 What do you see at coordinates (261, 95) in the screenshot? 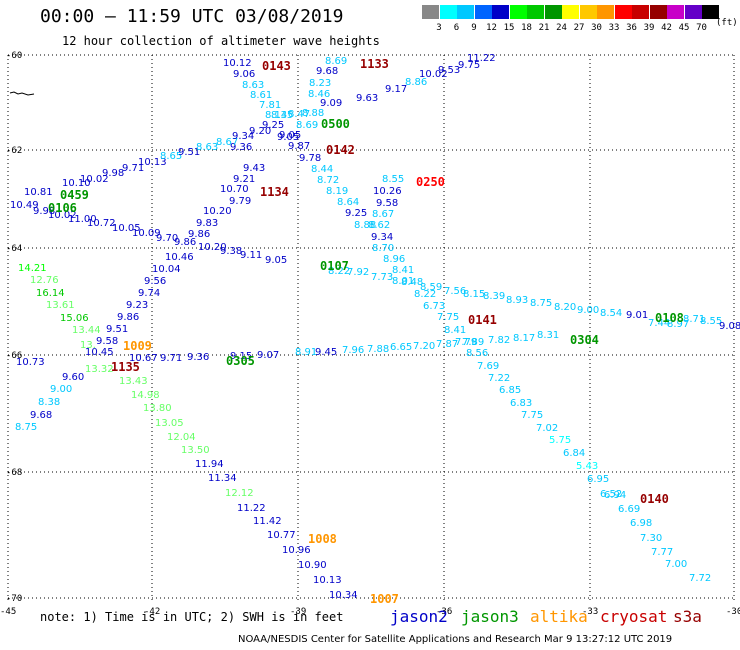
I see `wave-height-value: 8.61` at bounding box center [261, 95].